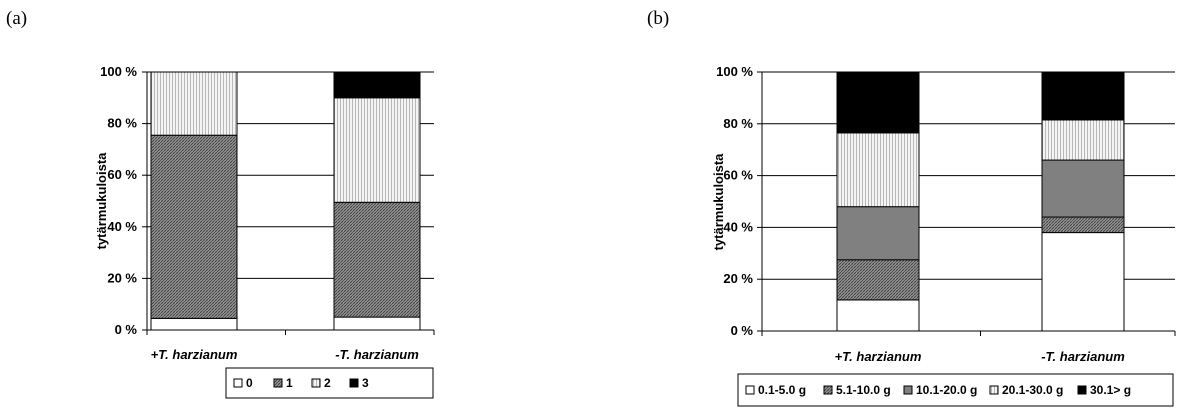 The width and height of the screenshot is (1202, 416). I want to click on panel-a-category-labels: +T. harzianum -T. harzianum, so click(285, 354).